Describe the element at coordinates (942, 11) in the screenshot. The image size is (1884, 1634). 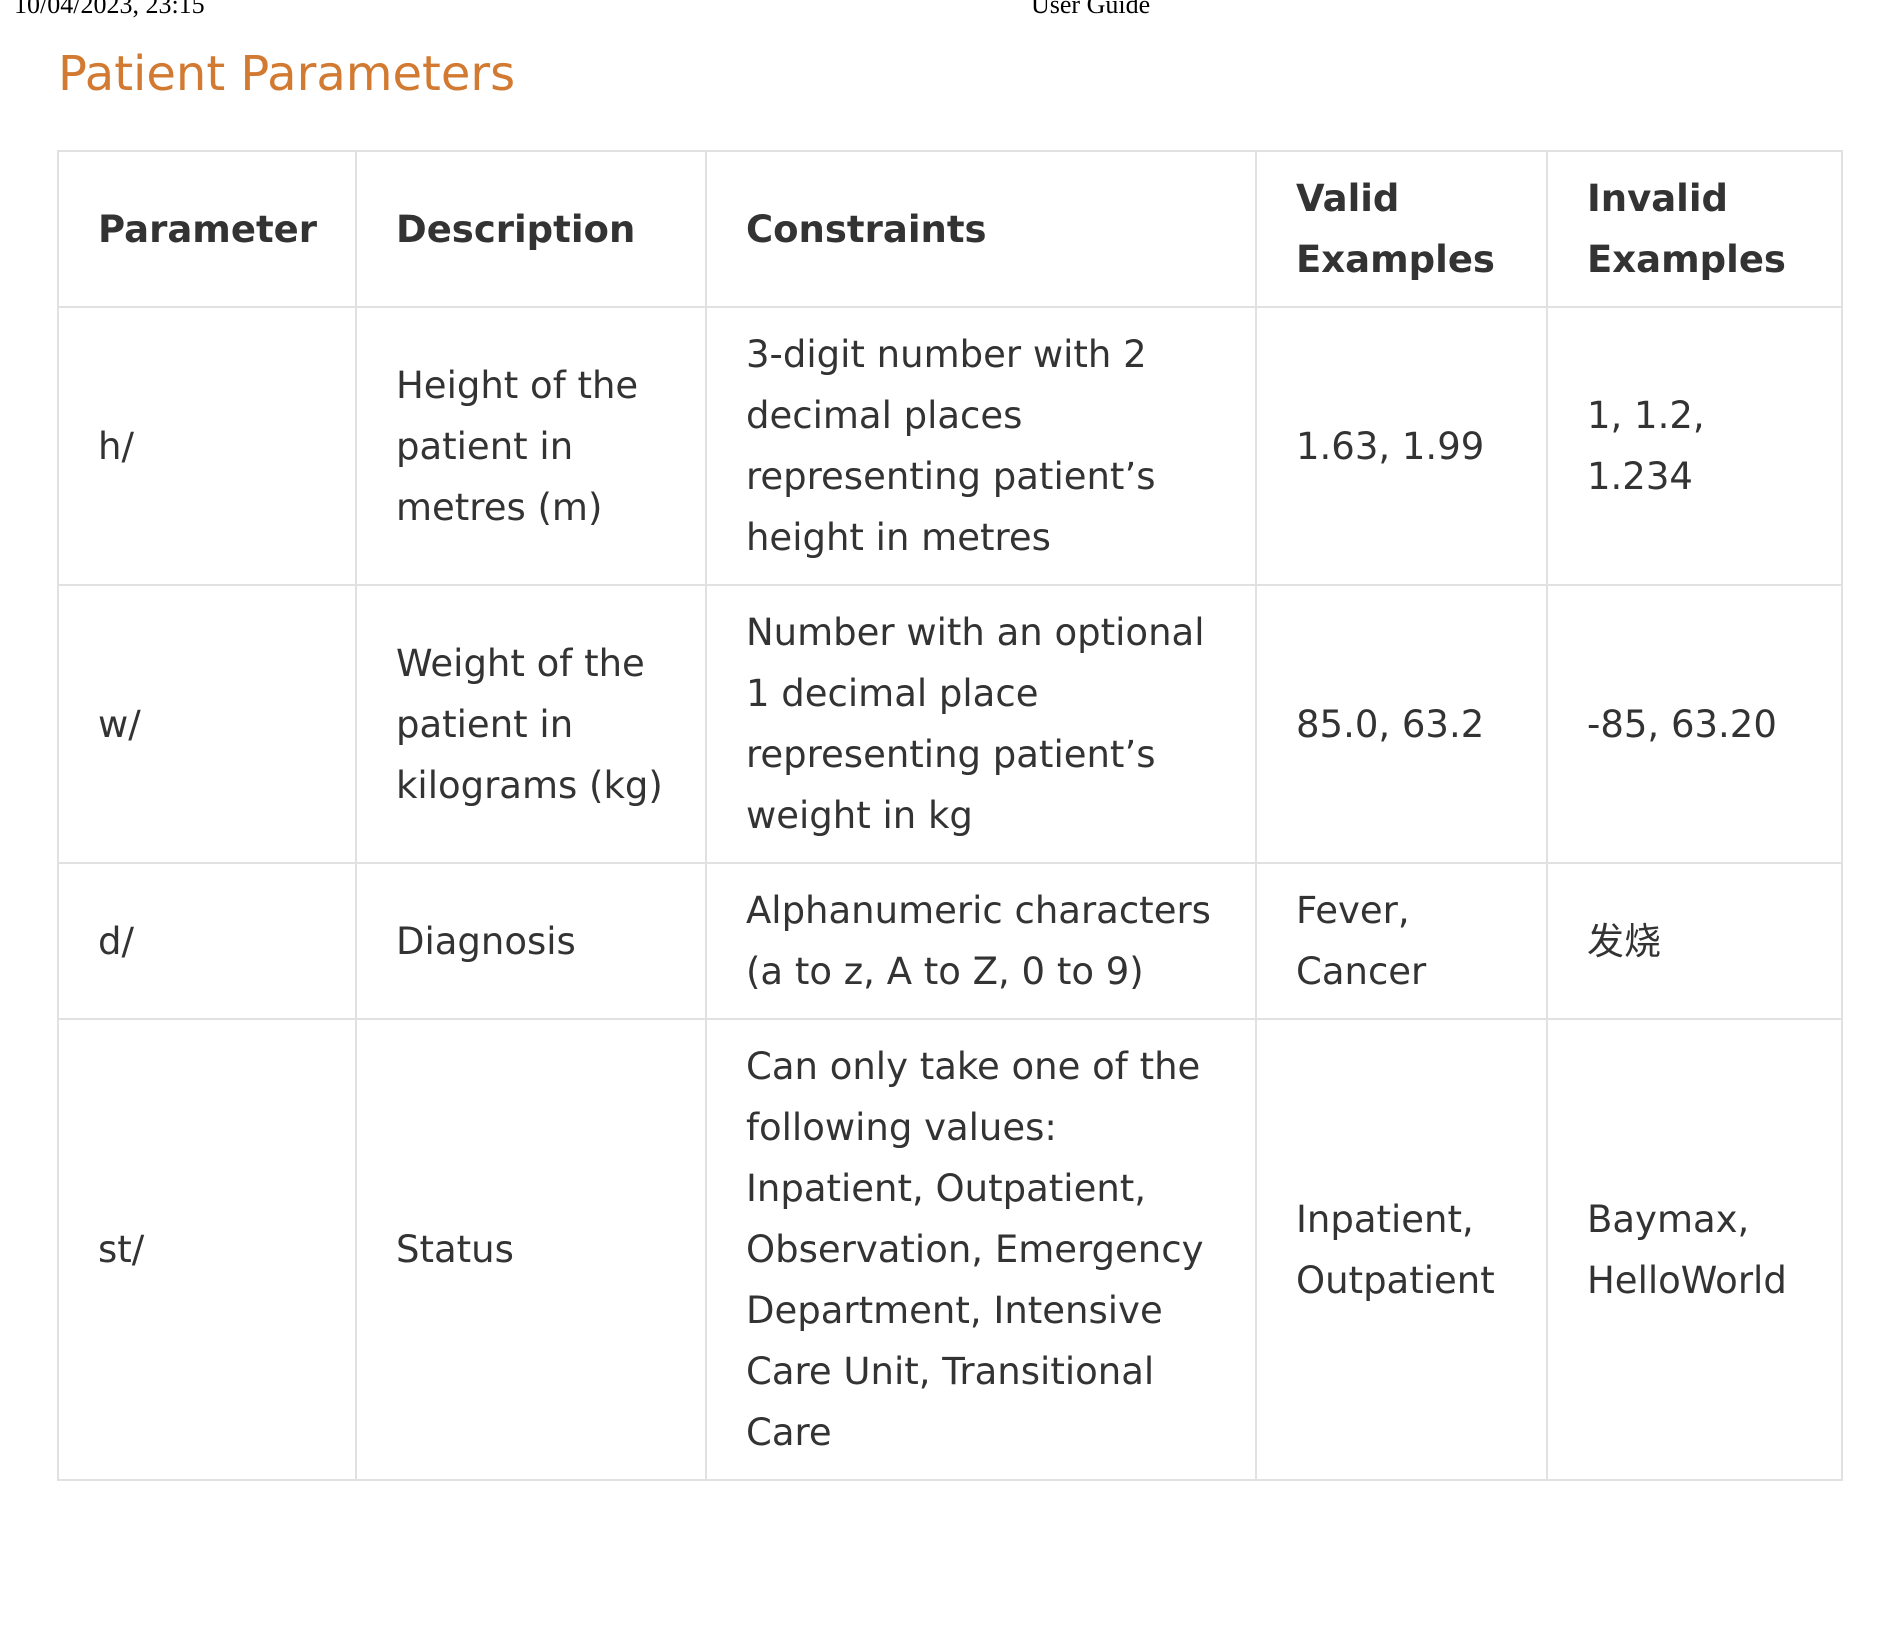
I see `print-header: 10/04/2023, 23:15 User Guide` at that location.